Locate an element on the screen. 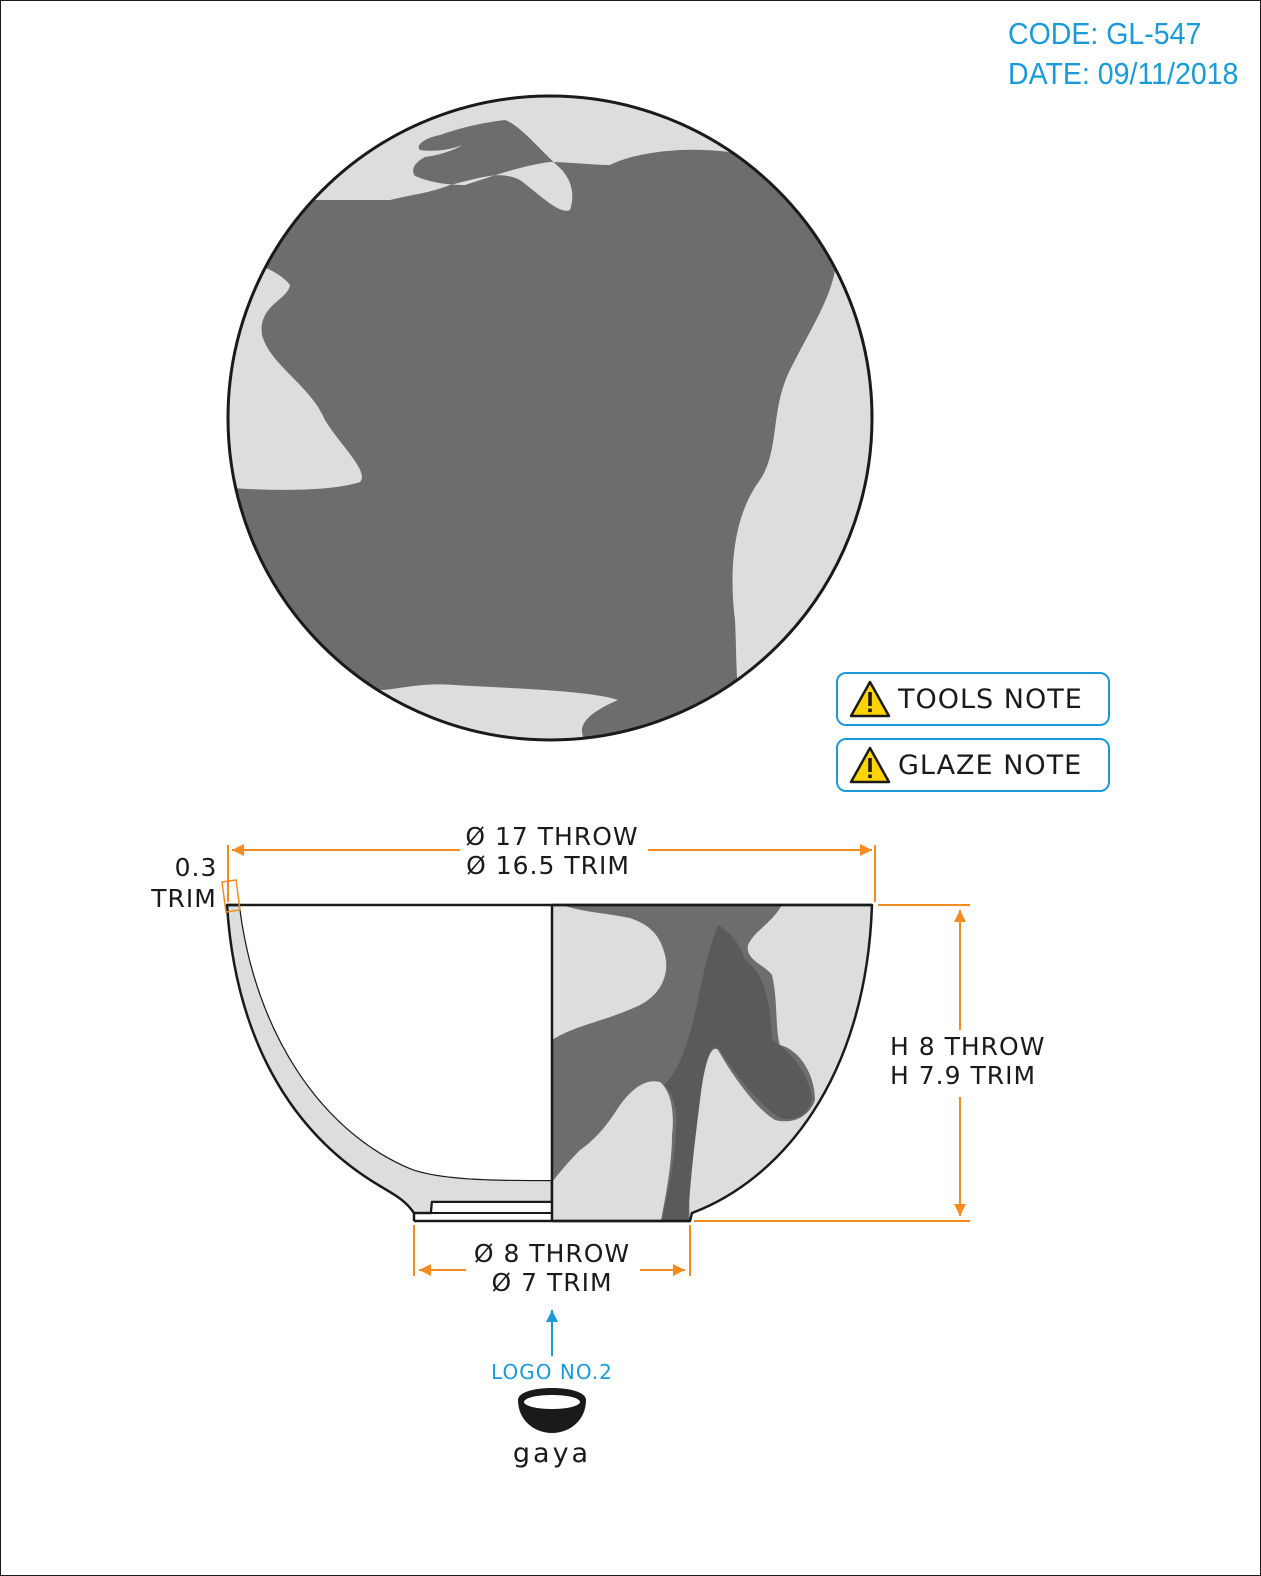  height-throw-label: H 8 THROW is located at coordinates (967, 1046).